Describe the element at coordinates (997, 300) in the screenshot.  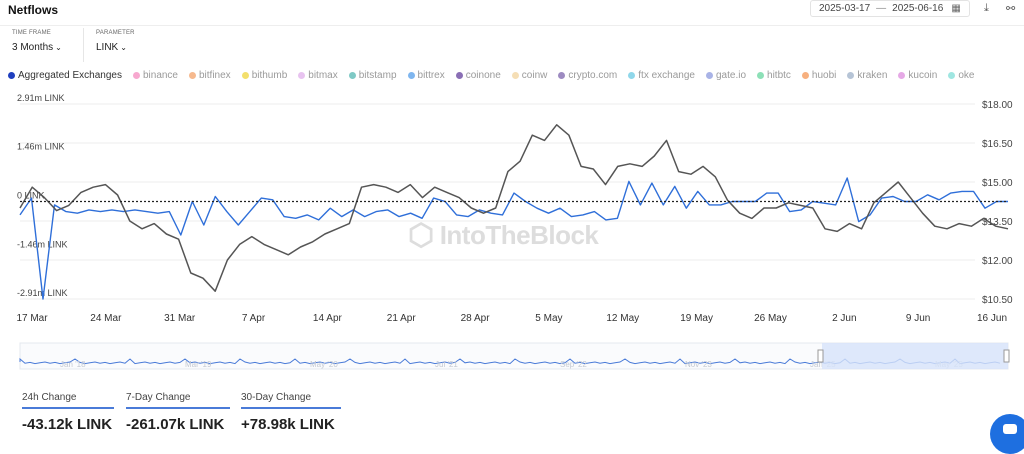
I see `y-right-tick-label: $10.50` at that location.